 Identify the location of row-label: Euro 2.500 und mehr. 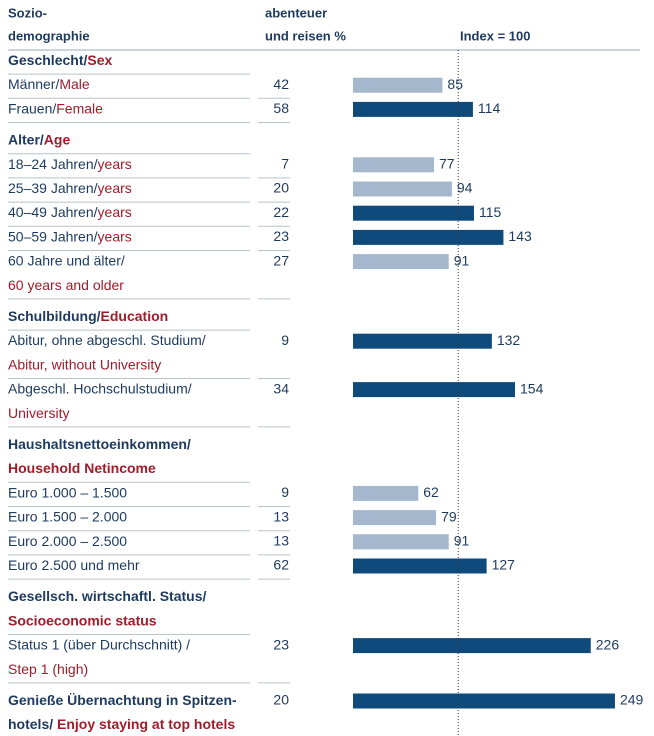
(74, 565).